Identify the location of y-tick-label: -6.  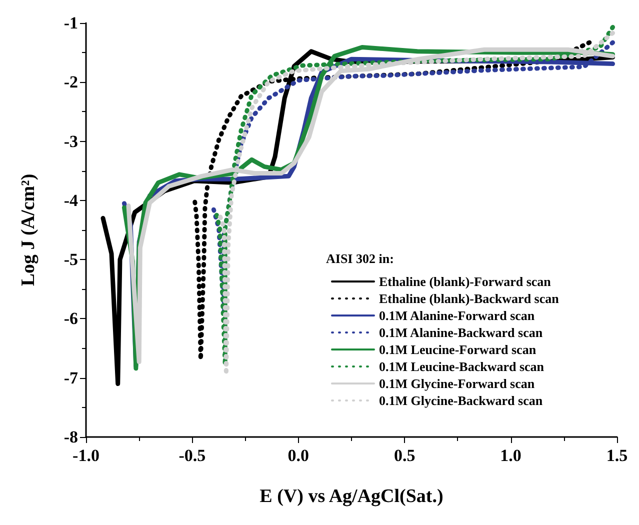
(71, 318).